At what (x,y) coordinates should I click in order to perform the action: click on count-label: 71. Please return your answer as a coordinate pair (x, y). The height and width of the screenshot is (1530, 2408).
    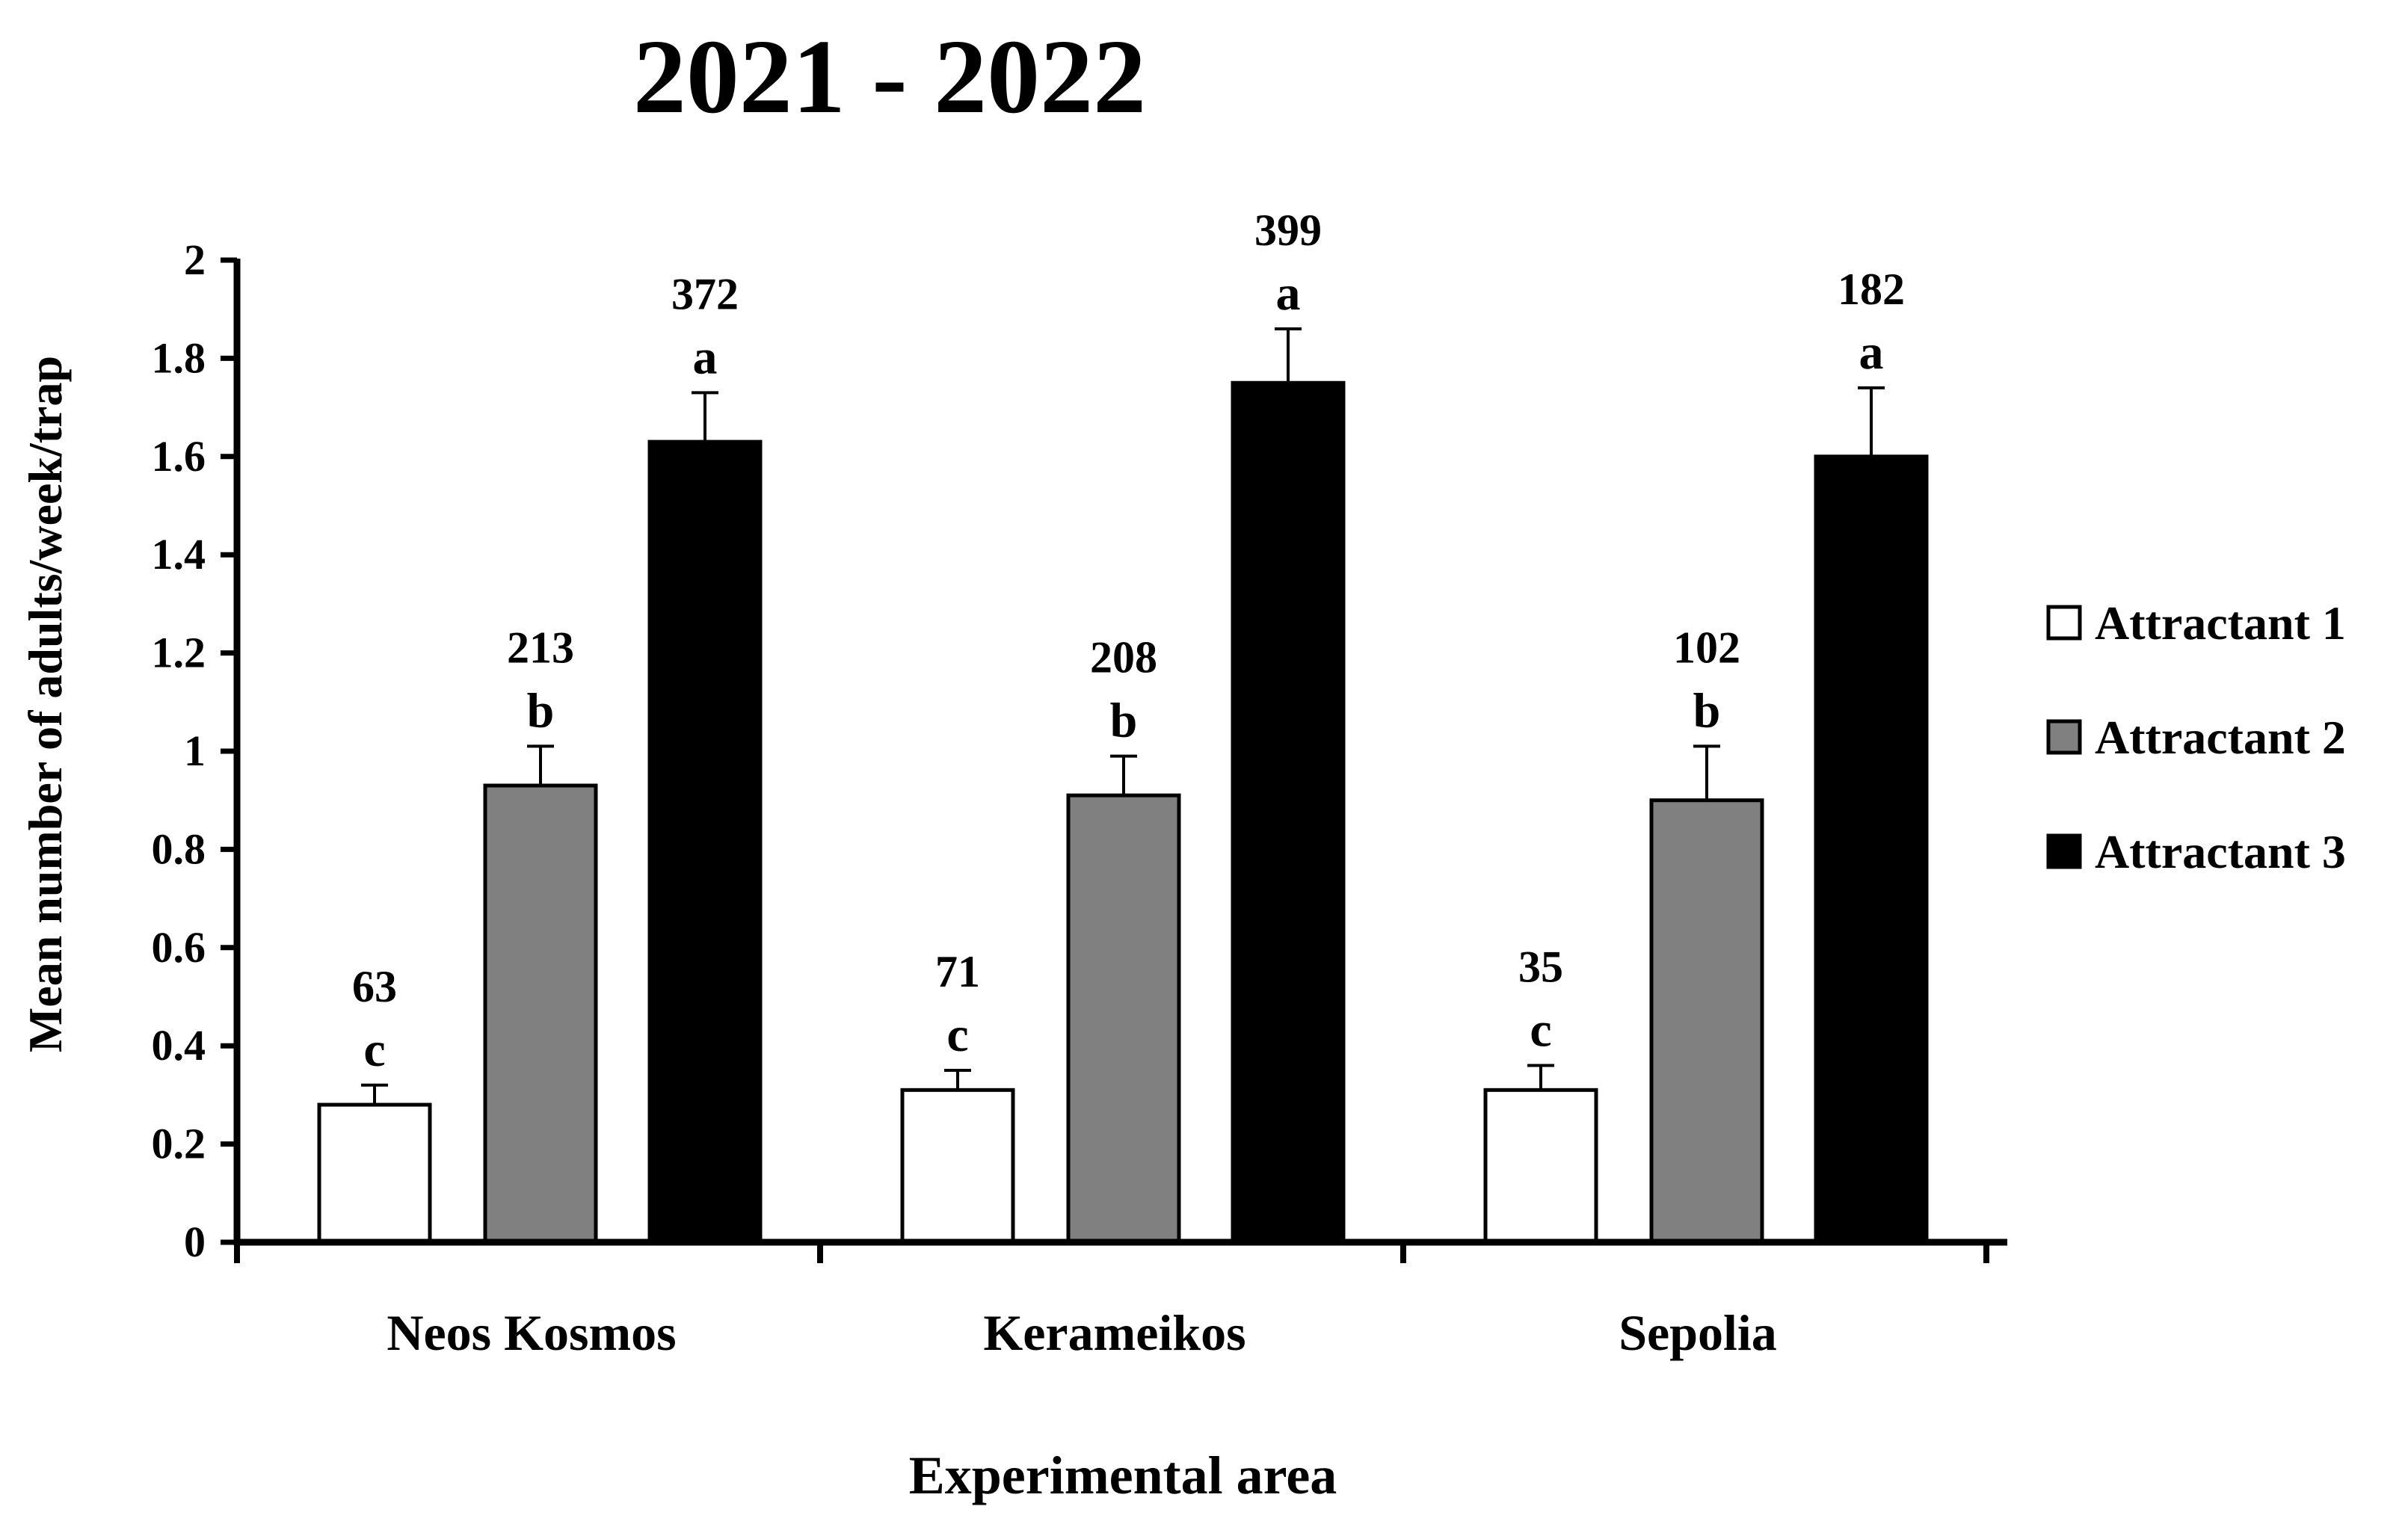
    Looking at the image, I should click on (958, 971).